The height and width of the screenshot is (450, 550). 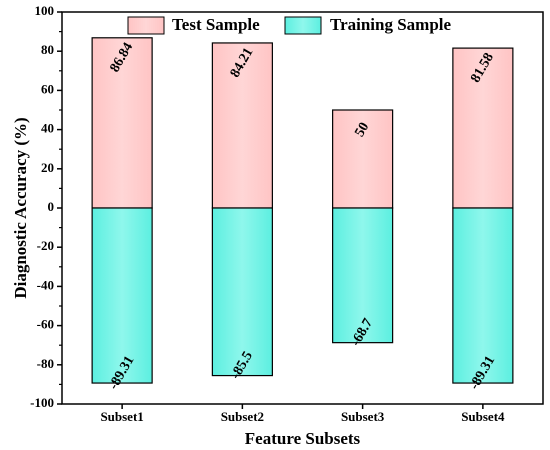 What do you see at coordinates (121, 416) in the screenshot?
I see `x-tick-label-1: Subset1` at bounding box center [121, 416].